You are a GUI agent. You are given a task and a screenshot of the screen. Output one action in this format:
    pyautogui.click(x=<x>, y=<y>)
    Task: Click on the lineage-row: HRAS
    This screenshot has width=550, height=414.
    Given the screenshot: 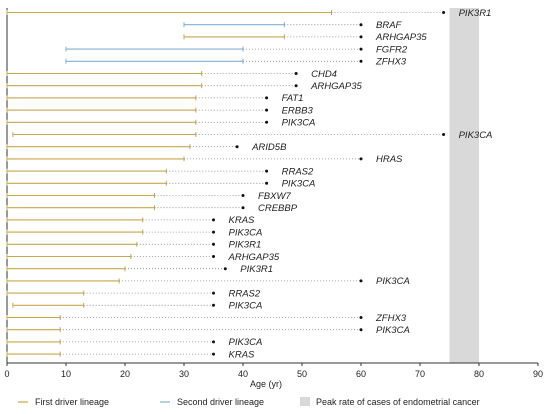 What is the action you would take?
    pyautogui.click(x=204, y=159)
    